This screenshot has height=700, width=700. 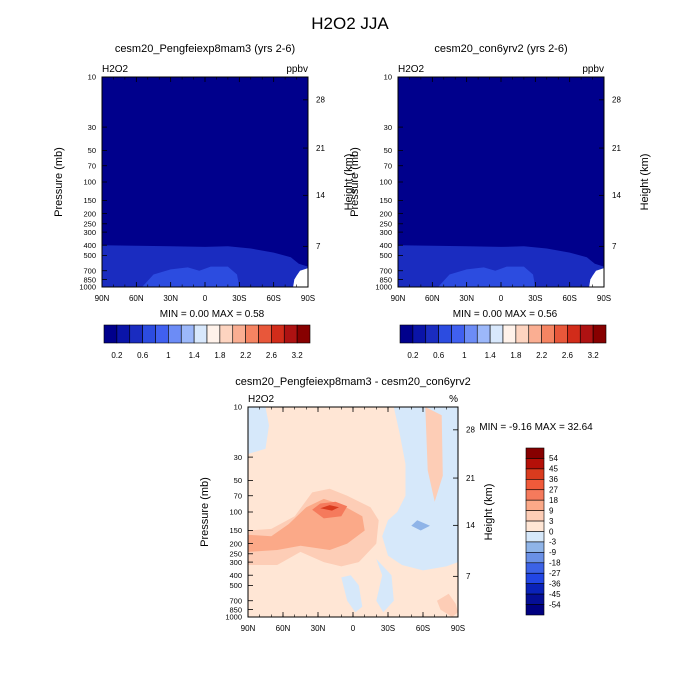 I want to click on x-tick-label: 60N, so click(x=136, y=298).